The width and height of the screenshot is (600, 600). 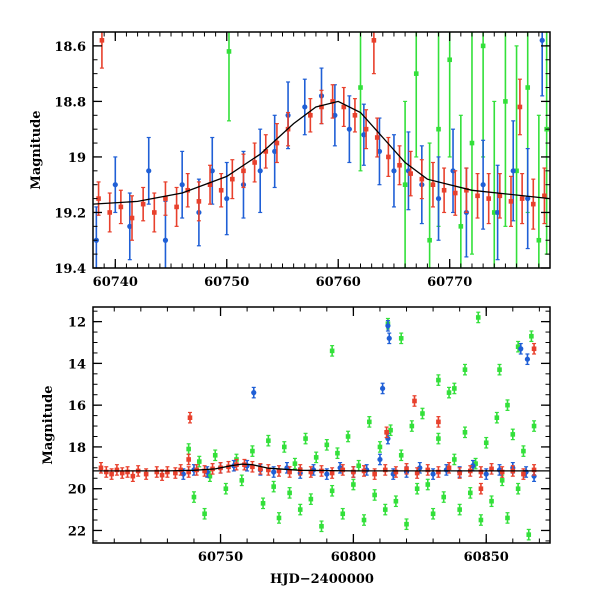 I want to click on x-tick-label: 60740, so click(x=115, y=282).